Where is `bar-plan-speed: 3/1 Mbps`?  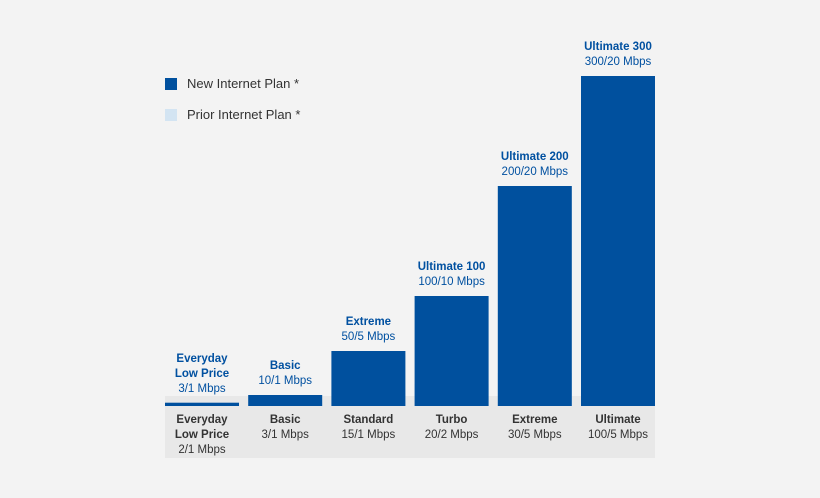 bar-plan-speed: 3/1 Mbps is located at coordinates (202, 388).